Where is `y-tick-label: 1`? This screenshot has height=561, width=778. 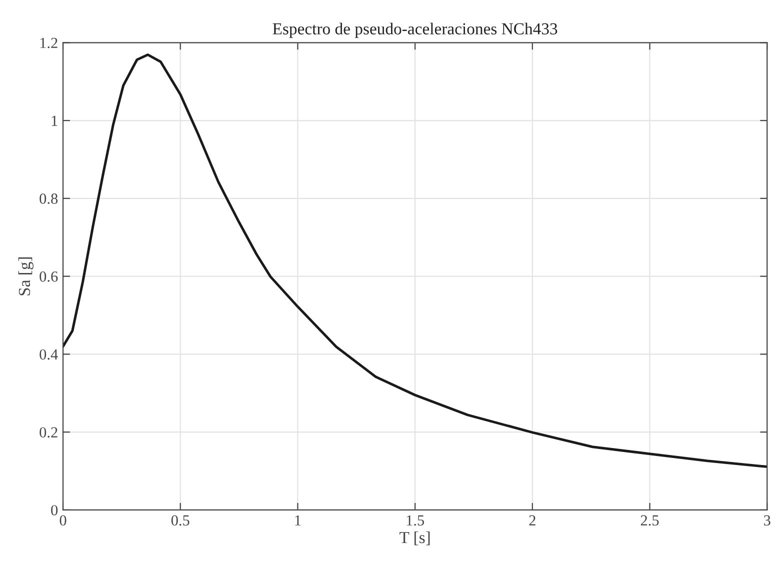 y-tick-label: 1 is located at coordinates (55, 121).